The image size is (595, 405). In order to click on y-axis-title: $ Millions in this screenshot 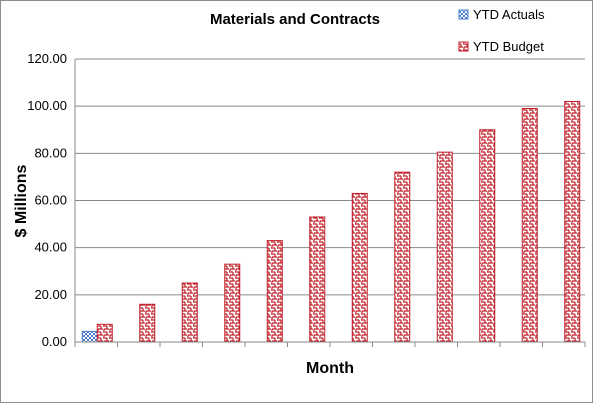, I will do `click(21, 200)`.